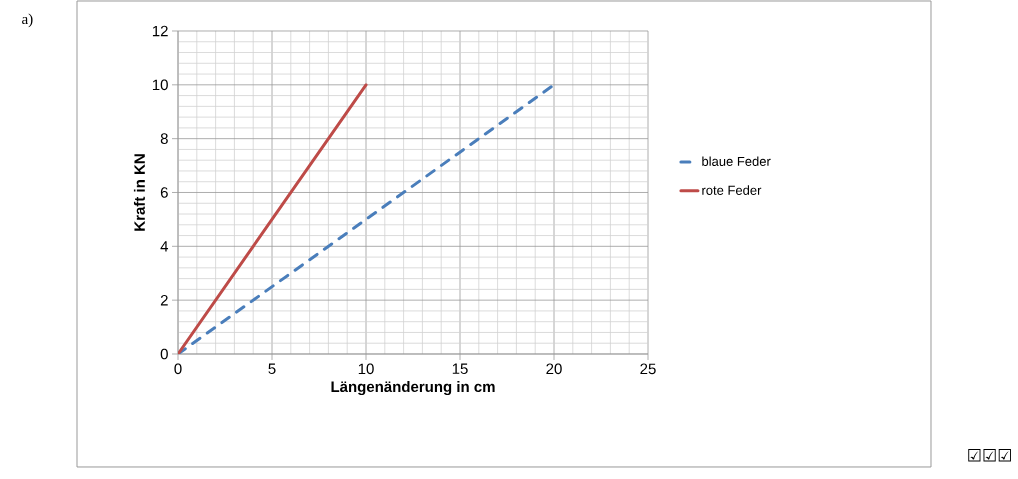 The image size is (1018, 479). I want to click on x-tick-label: 0, so click(178, 369).